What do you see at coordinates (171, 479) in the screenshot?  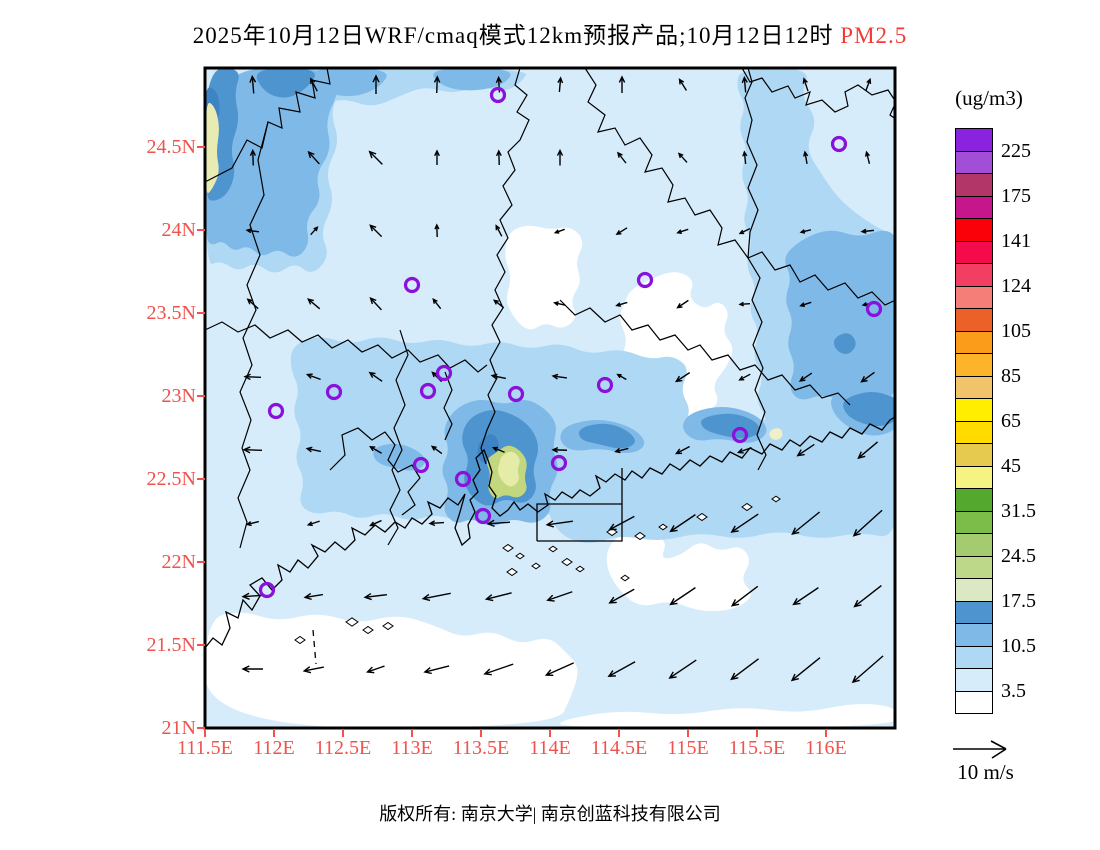 I see `y-axis-label: 22.5N` at bounding box center [171, 479].